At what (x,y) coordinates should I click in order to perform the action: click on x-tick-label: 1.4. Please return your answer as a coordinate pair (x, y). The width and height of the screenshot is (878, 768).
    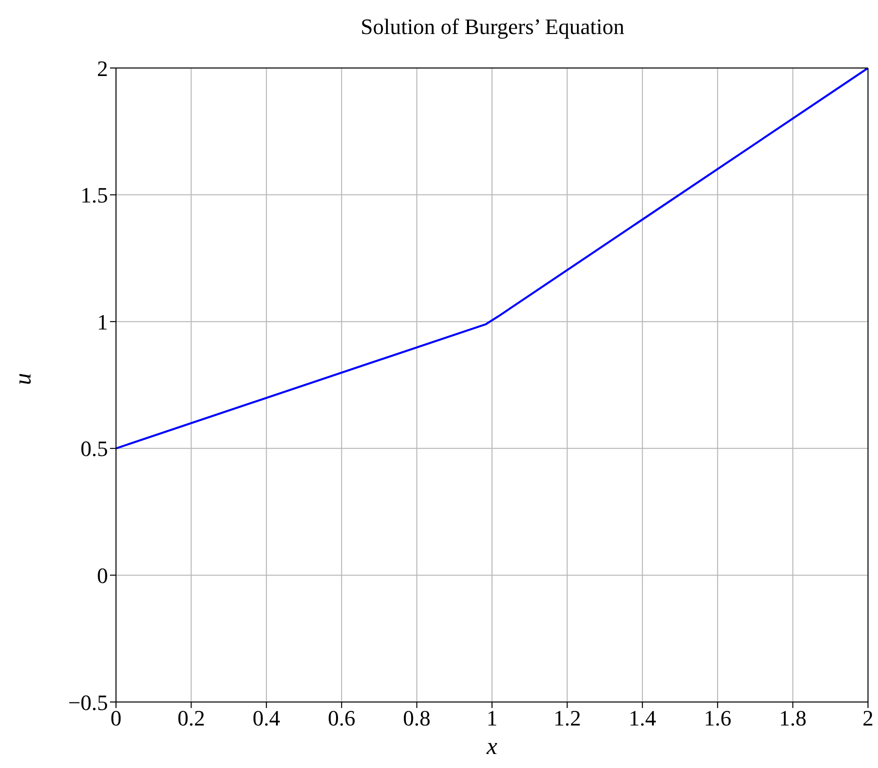
    Looking at the image, I should click on (642, 718).